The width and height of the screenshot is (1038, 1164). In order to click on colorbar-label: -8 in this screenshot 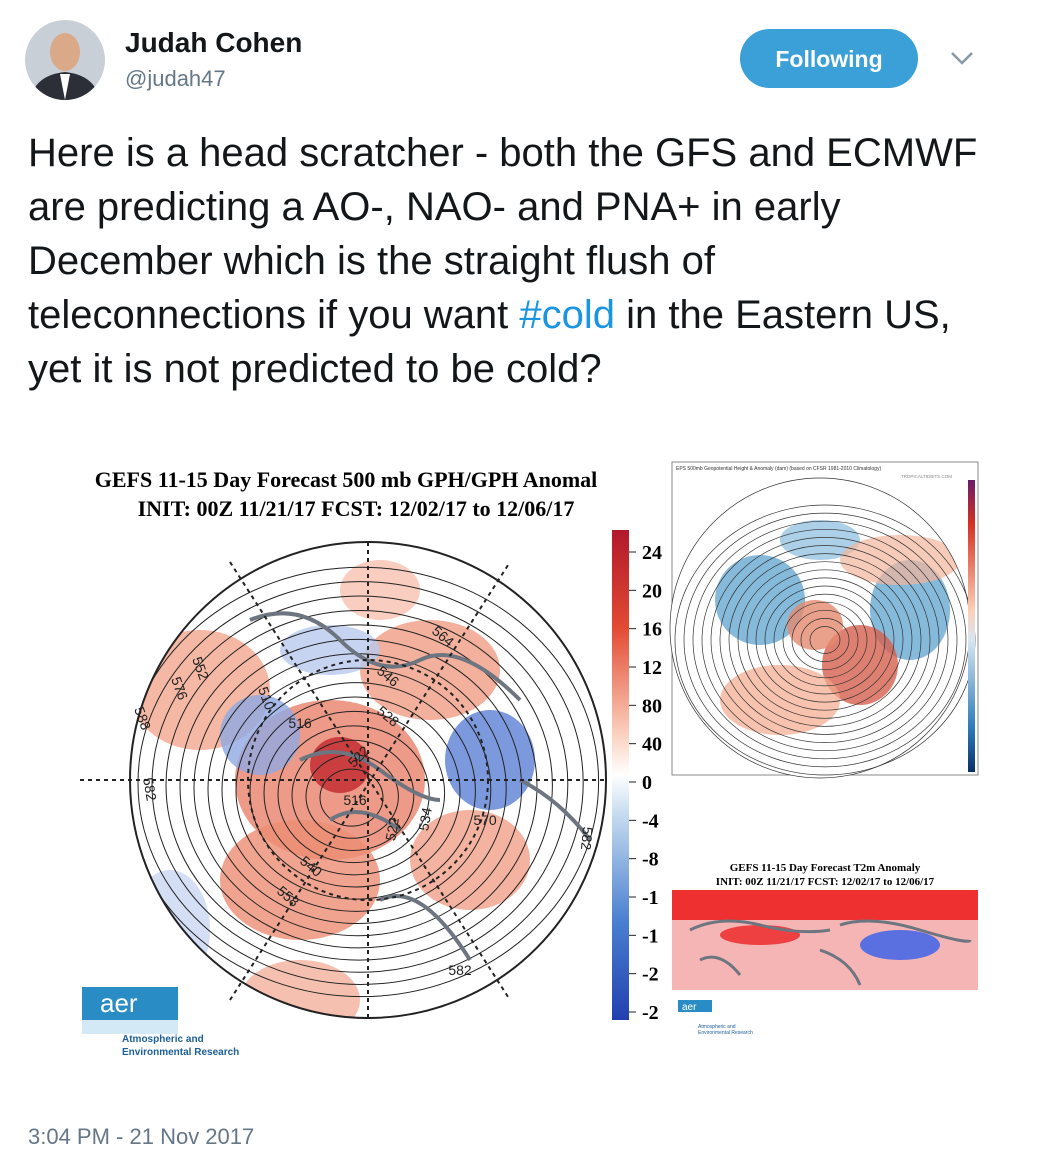, I will do `click(650, 860)`.